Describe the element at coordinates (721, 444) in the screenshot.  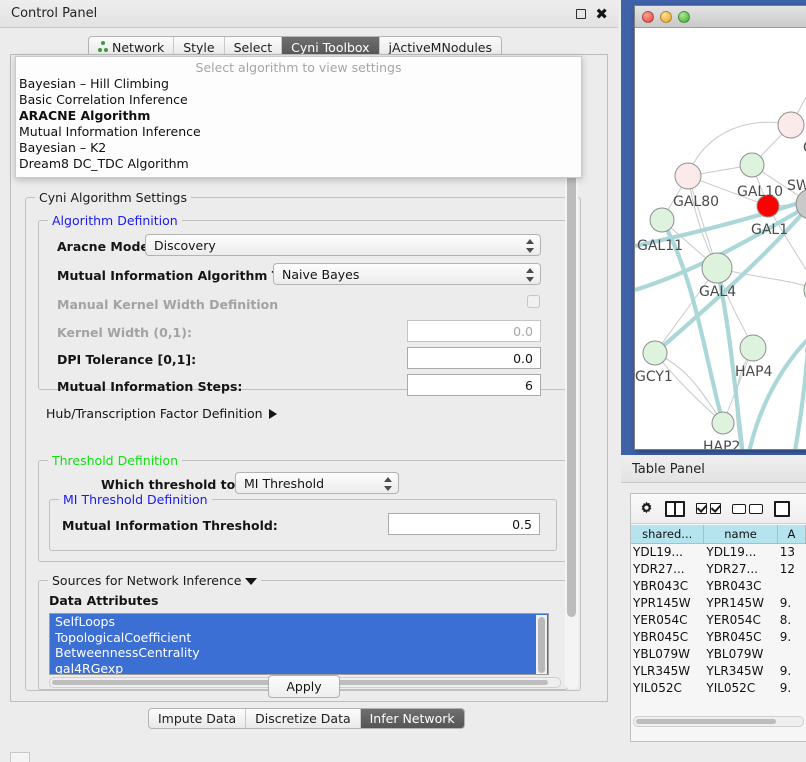
I see `node-label: HAP2` at that location.